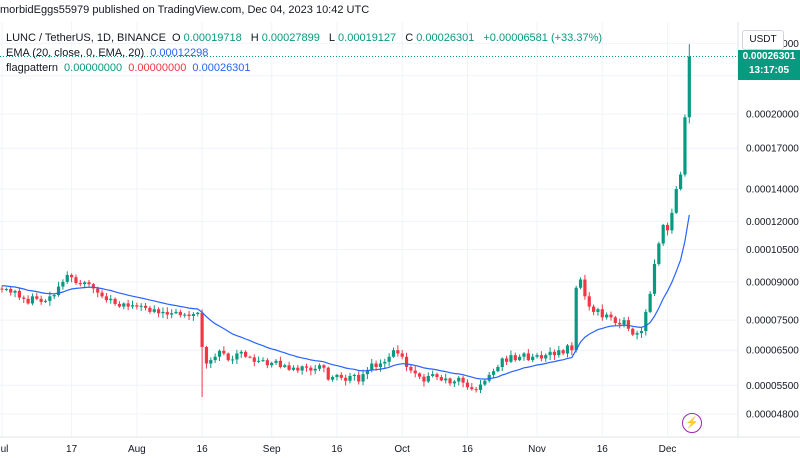 The width and height of the screenshot is (800, 460). What do you see at coordinates (668, 449) in the screenshot?
I see `x-tick-label: Dec` at bounding box center [668, 449].